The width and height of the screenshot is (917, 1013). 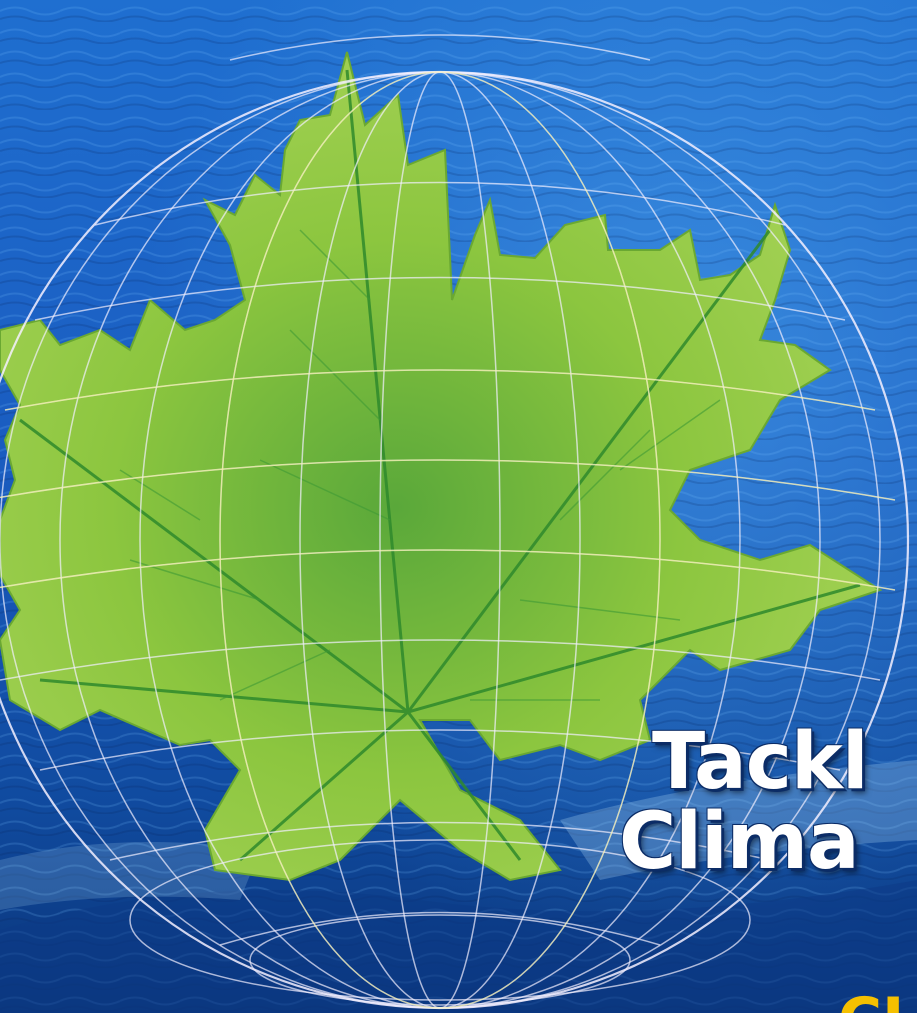 What do you see at coordinates (739, 842) in the screenshot?
I see `title-line-2: Clima` at bounding box center [739, 842].